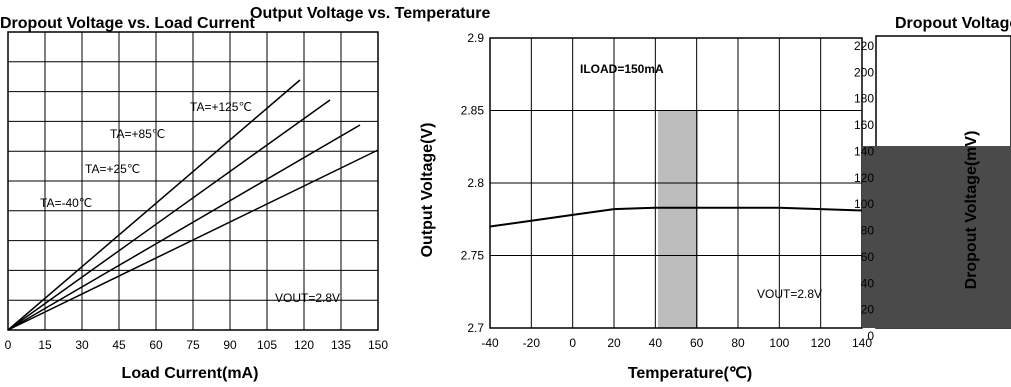  What do you see at coordinates (230, 345) in the screenshot?
I see `left-x-tick-label: 90` at bounding box center [230, 345].